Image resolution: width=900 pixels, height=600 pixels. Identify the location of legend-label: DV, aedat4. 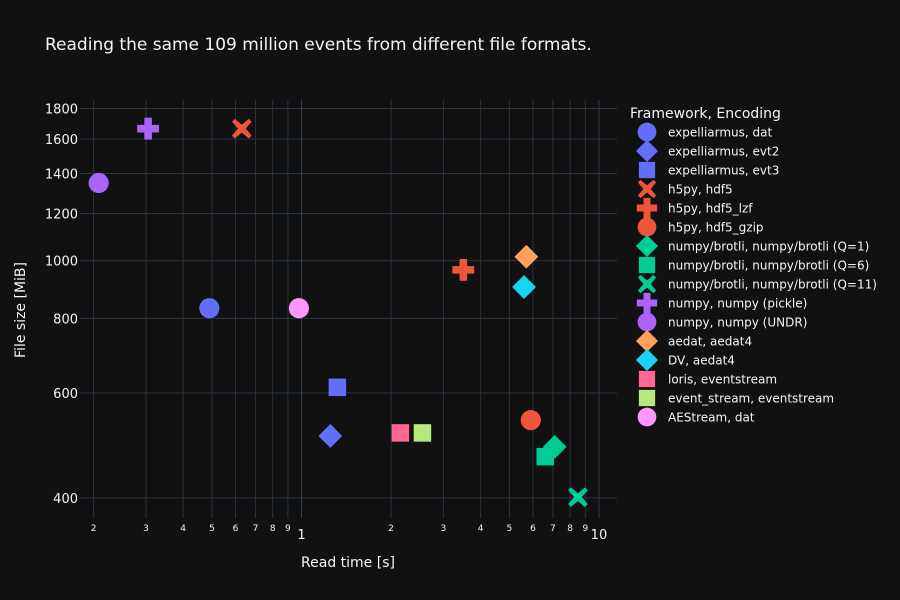
(701, 361).